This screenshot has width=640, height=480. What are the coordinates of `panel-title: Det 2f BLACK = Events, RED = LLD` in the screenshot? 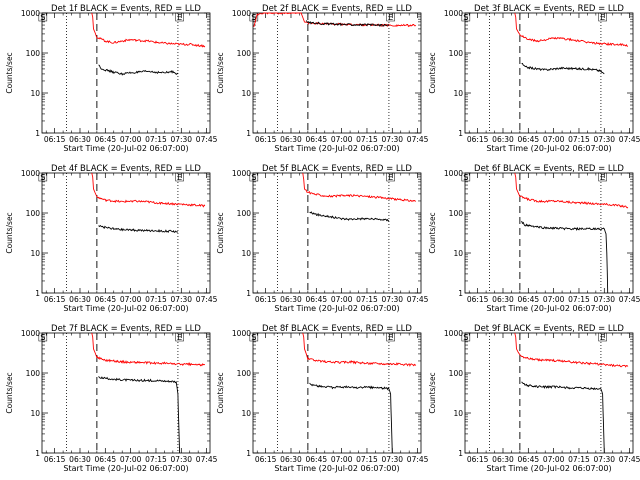 It's located at (337, 9).